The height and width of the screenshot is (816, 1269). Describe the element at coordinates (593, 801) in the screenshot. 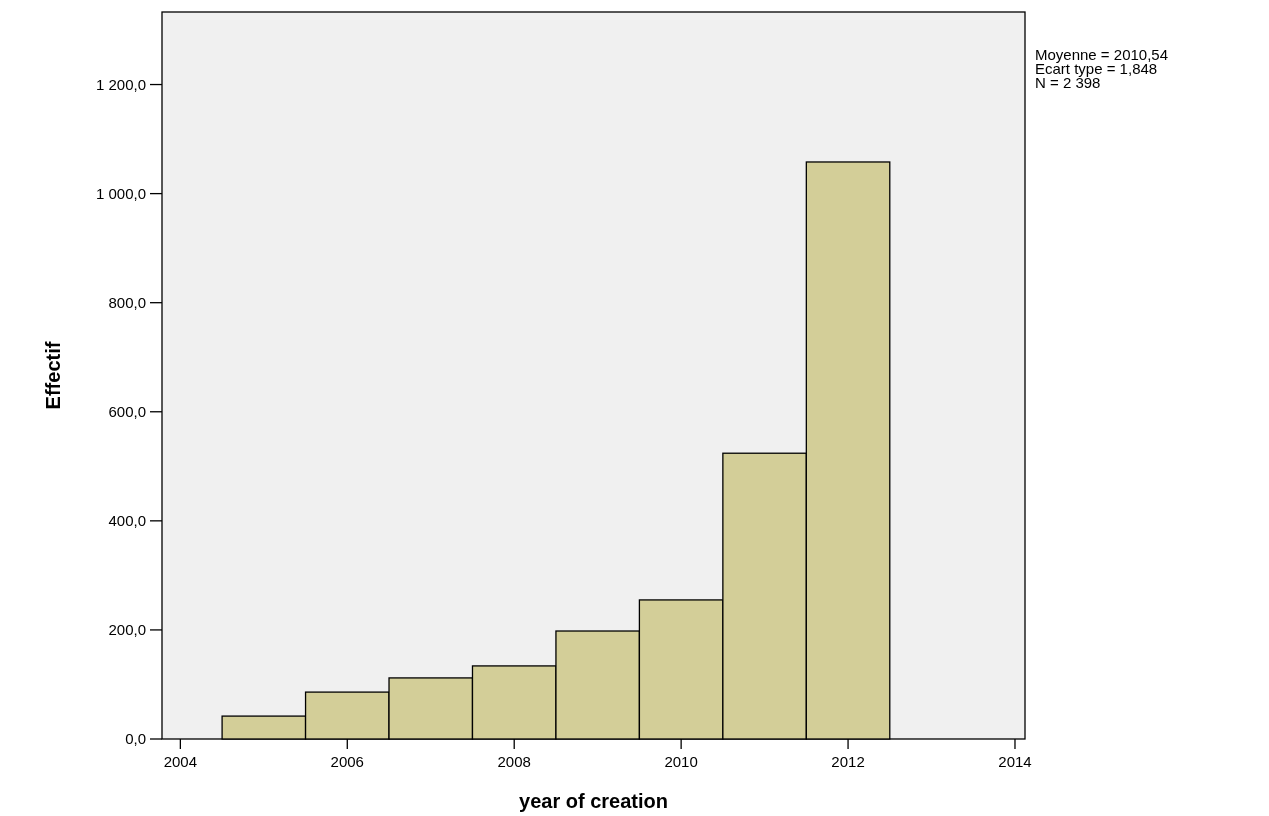

I see `x-axis-title: year of creation` at that location.